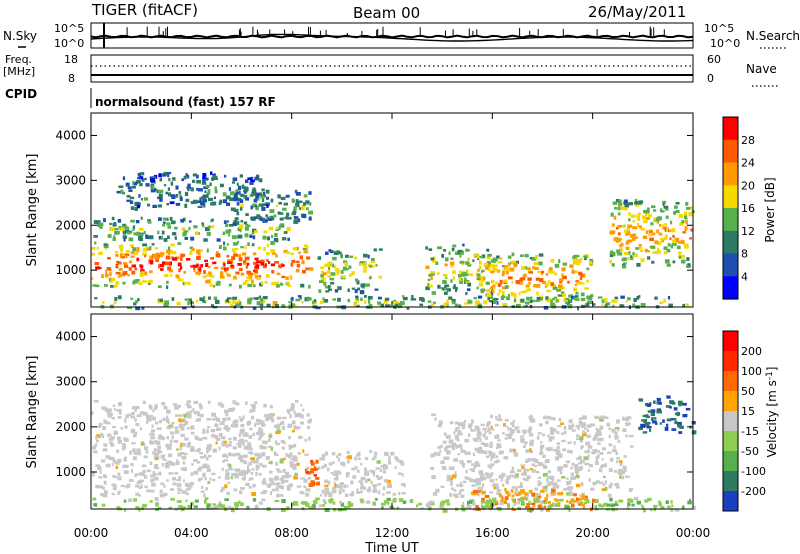  I want to click on nsearch-tick-bottom: 10^0, so click(725, 43).